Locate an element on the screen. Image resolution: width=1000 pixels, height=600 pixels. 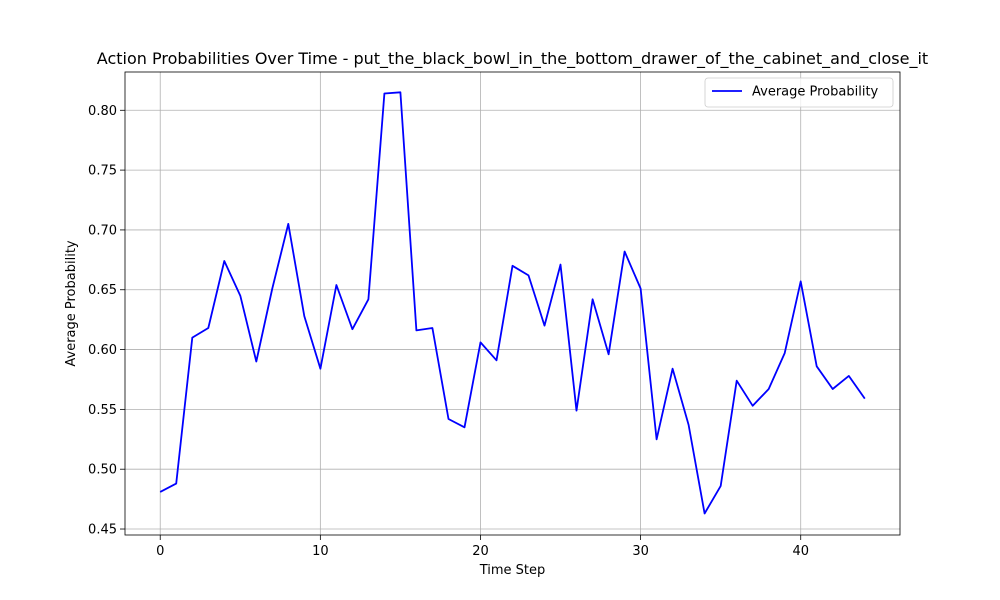
x-axis-label: Time Step is located at coordinates (512, 570).